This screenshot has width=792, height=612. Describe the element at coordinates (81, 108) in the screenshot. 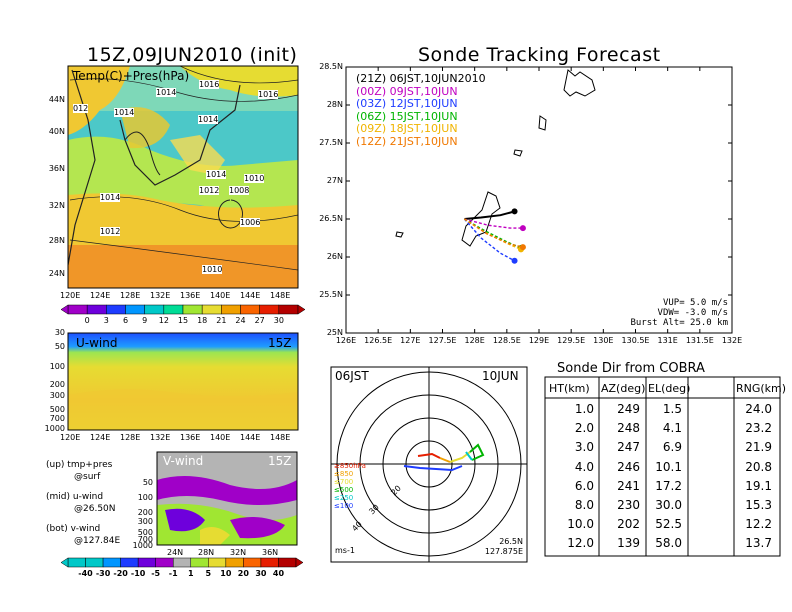

I see `pressure-label: 012` at that location.